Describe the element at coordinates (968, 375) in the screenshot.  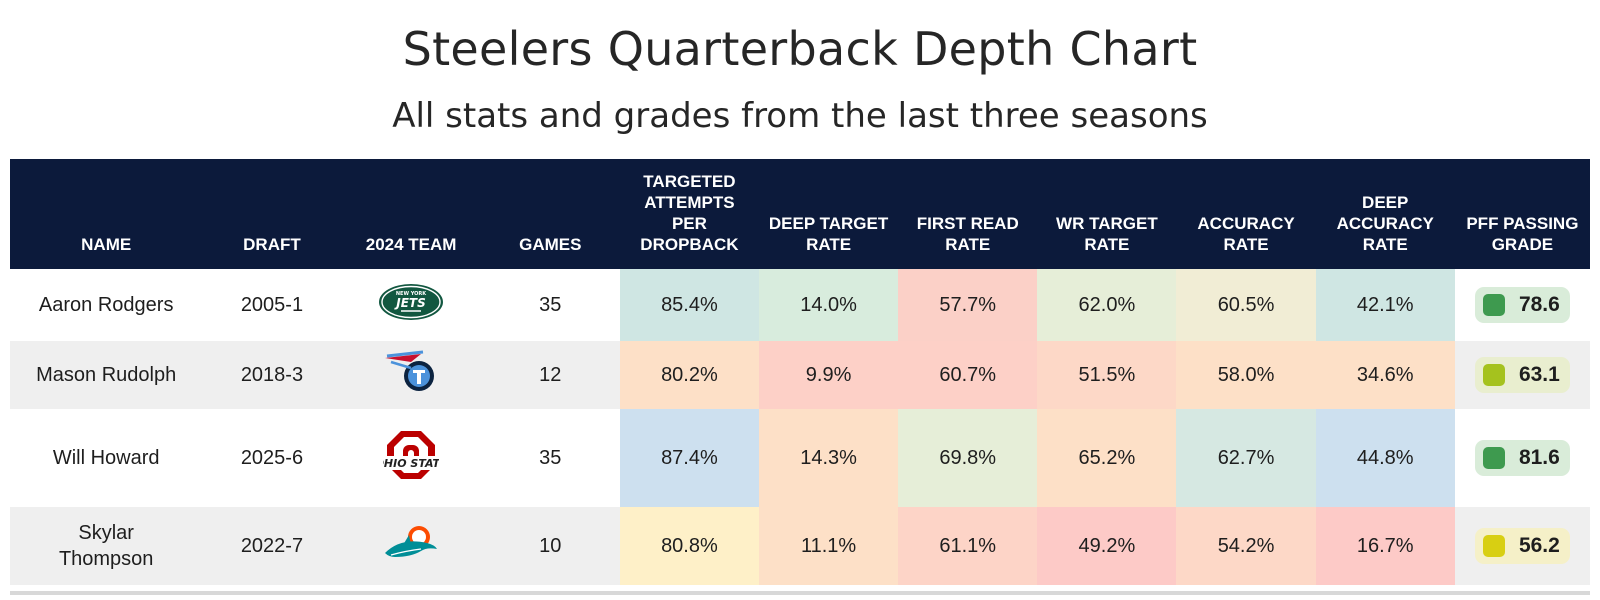
I see `stat-cell: 60.7%` at that location.